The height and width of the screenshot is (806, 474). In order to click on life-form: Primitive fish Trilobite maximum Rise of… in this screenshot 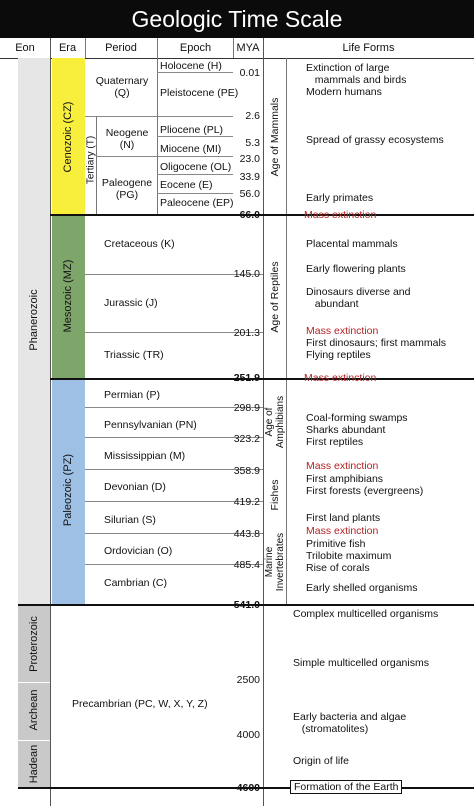, I will do `click(349, 556)`.